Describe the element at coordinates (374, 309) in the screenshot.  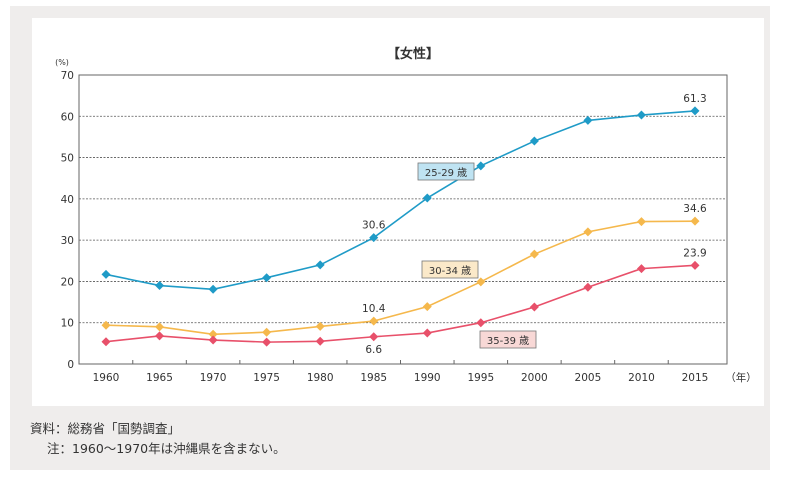
I see `data-label: 10.4` at that location.